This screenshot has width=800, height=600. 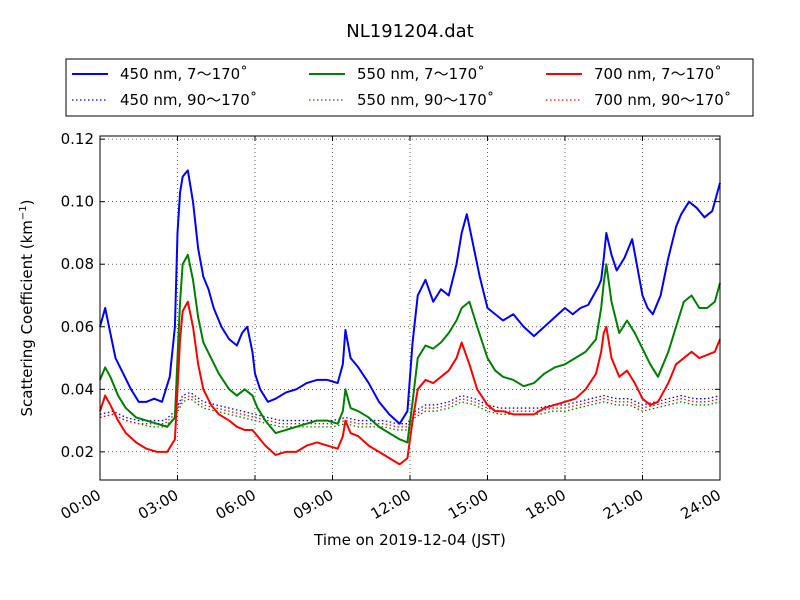 I want to click on legend-label: 550 nm, 90～170˚, so click(x=425, y=100).